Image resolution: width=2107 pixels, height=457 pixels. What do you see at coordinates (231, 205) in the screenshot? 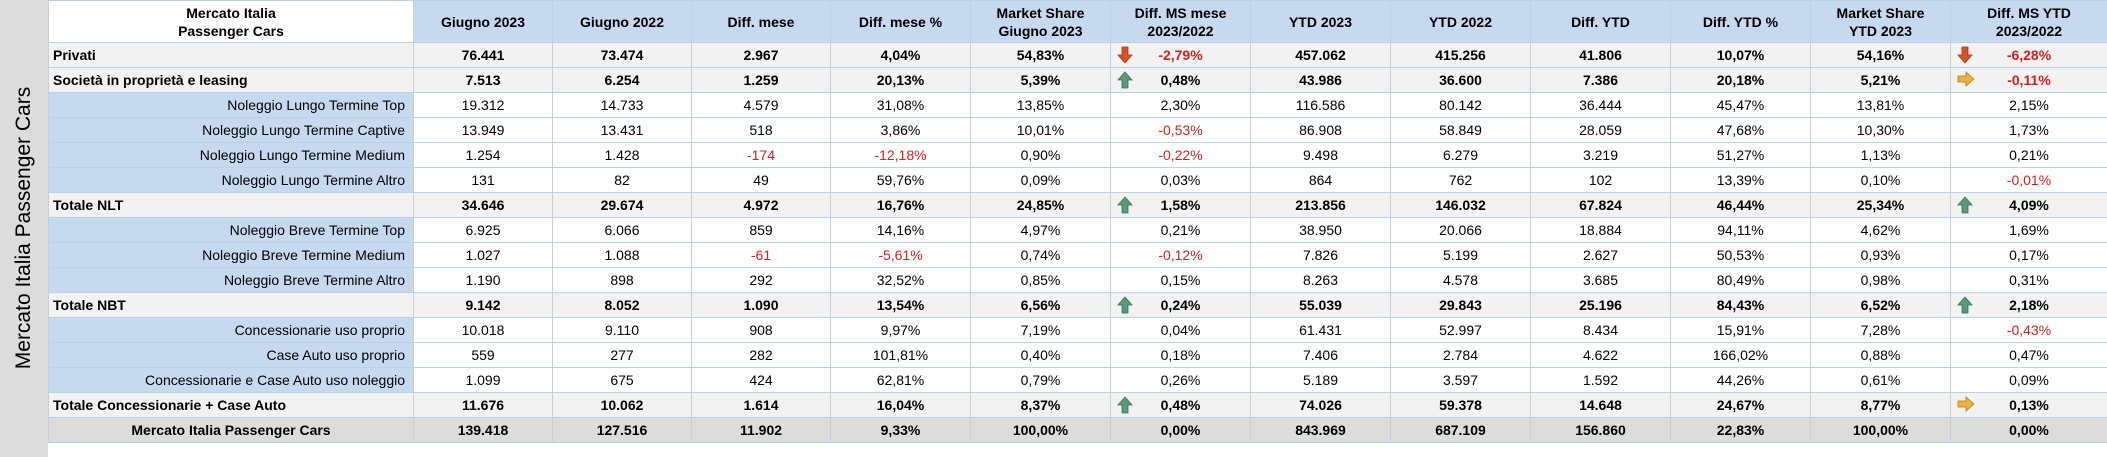
I see `row-label: Totale NLT` at bounding box center [231, 205].